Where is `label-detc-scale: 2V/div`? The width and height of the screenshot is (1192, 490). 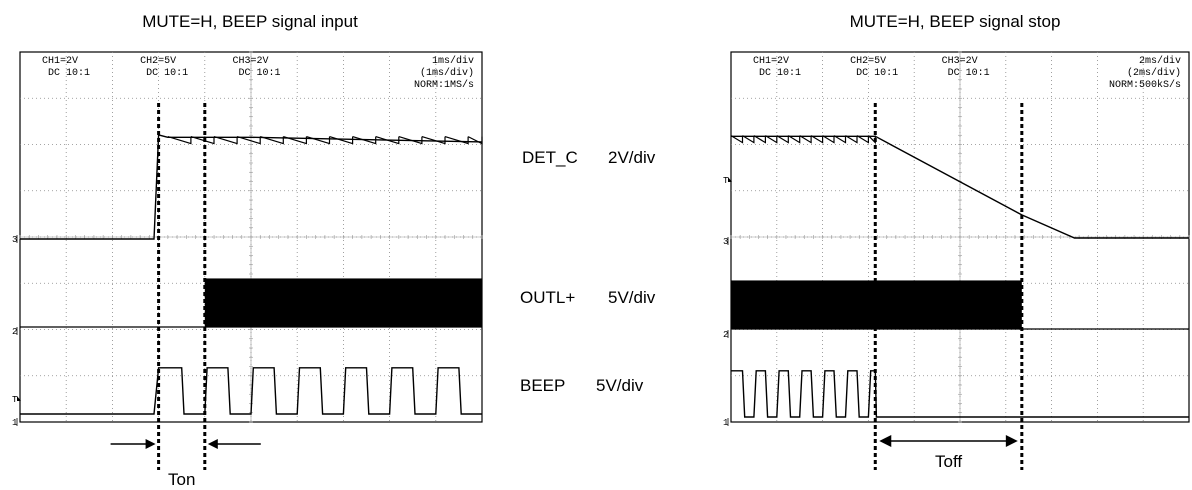
label-detc-scale: 2V/div is located at coordinates (632, 157).